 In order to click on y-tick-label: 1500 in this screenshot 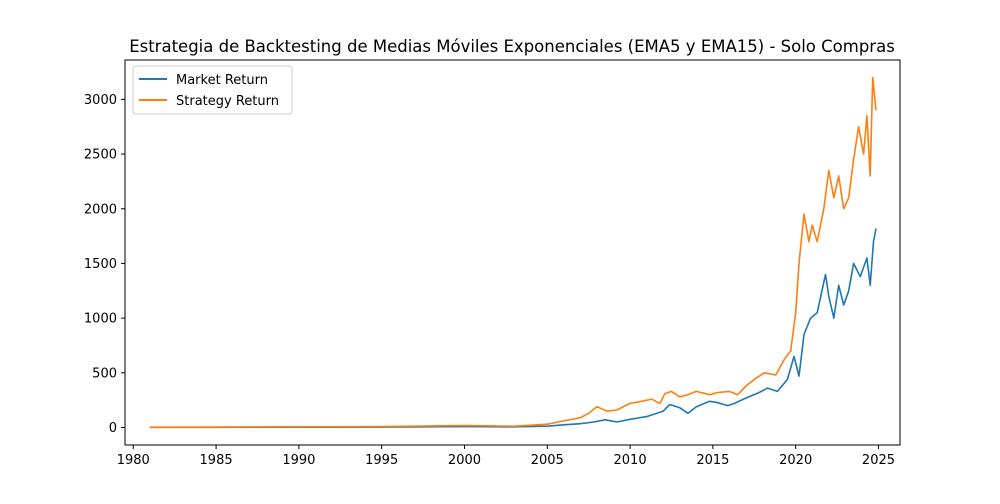, I will do `click(100, 264)`.